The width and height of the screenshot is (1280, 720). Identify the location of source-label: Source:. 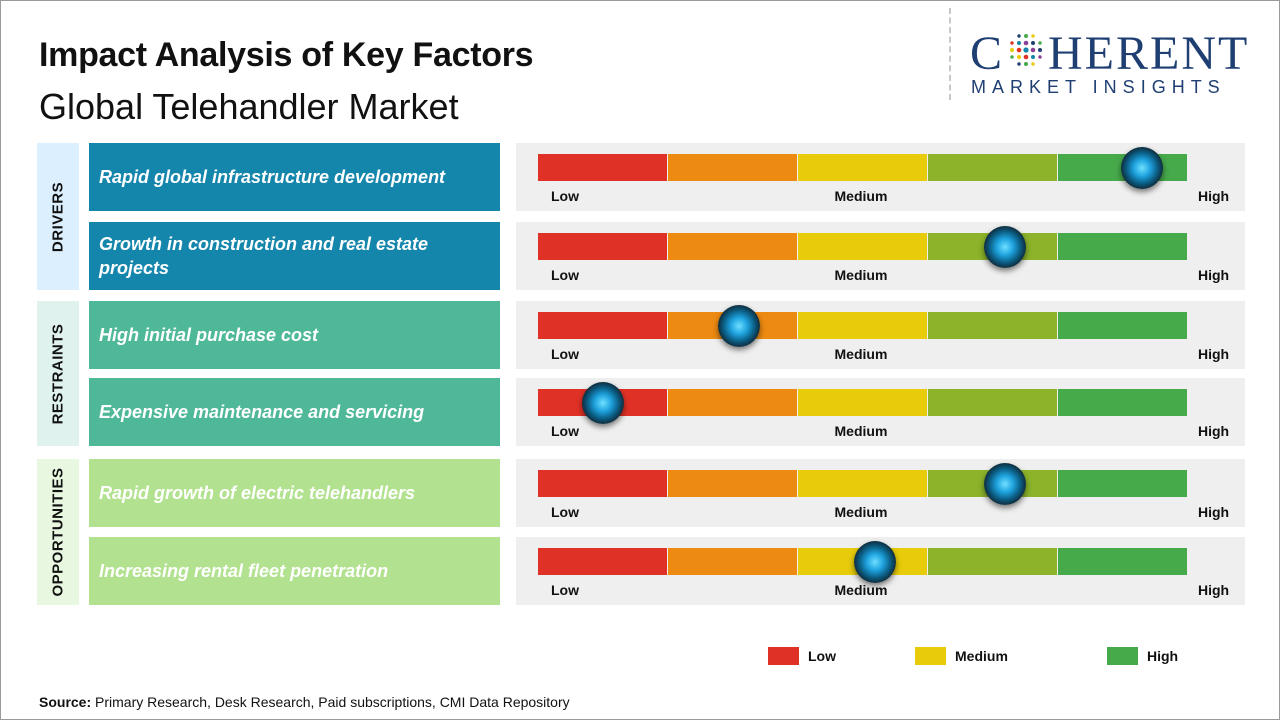
(65, 702).